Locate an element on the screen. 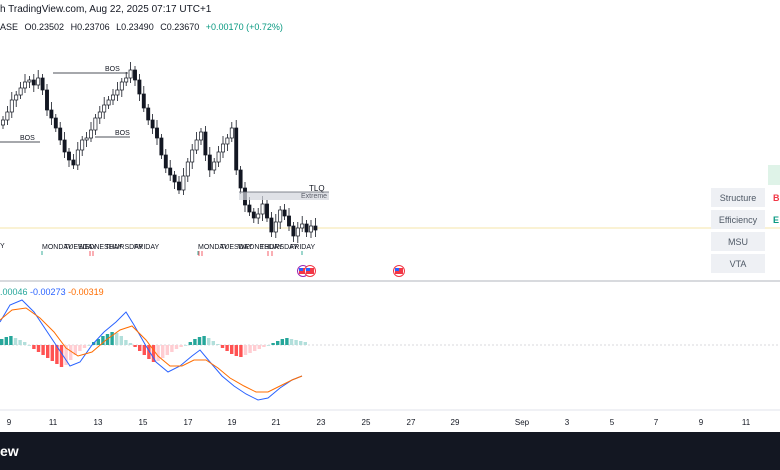 The width and height of the screenshot is (780, 470). panel-structure: Structure is located at coordinates (738, 197).